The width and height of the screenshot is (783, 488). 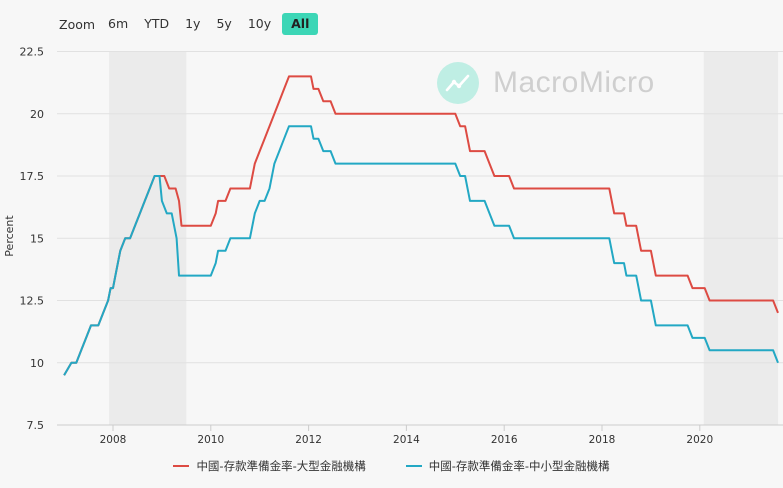 I want to click on y-tick-label: 7.5, so click(x=36, y=425).